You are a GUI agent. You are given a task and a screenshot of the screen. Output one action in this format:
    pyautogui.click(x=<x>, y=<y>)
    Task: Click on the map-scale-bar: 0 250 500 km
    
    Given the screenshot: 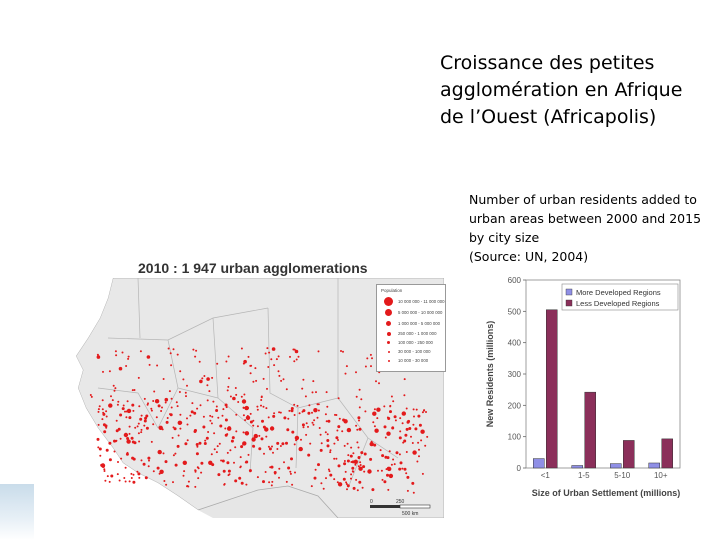 What is the action you would take?
    pyautogui.click(x=400, y=508)
    